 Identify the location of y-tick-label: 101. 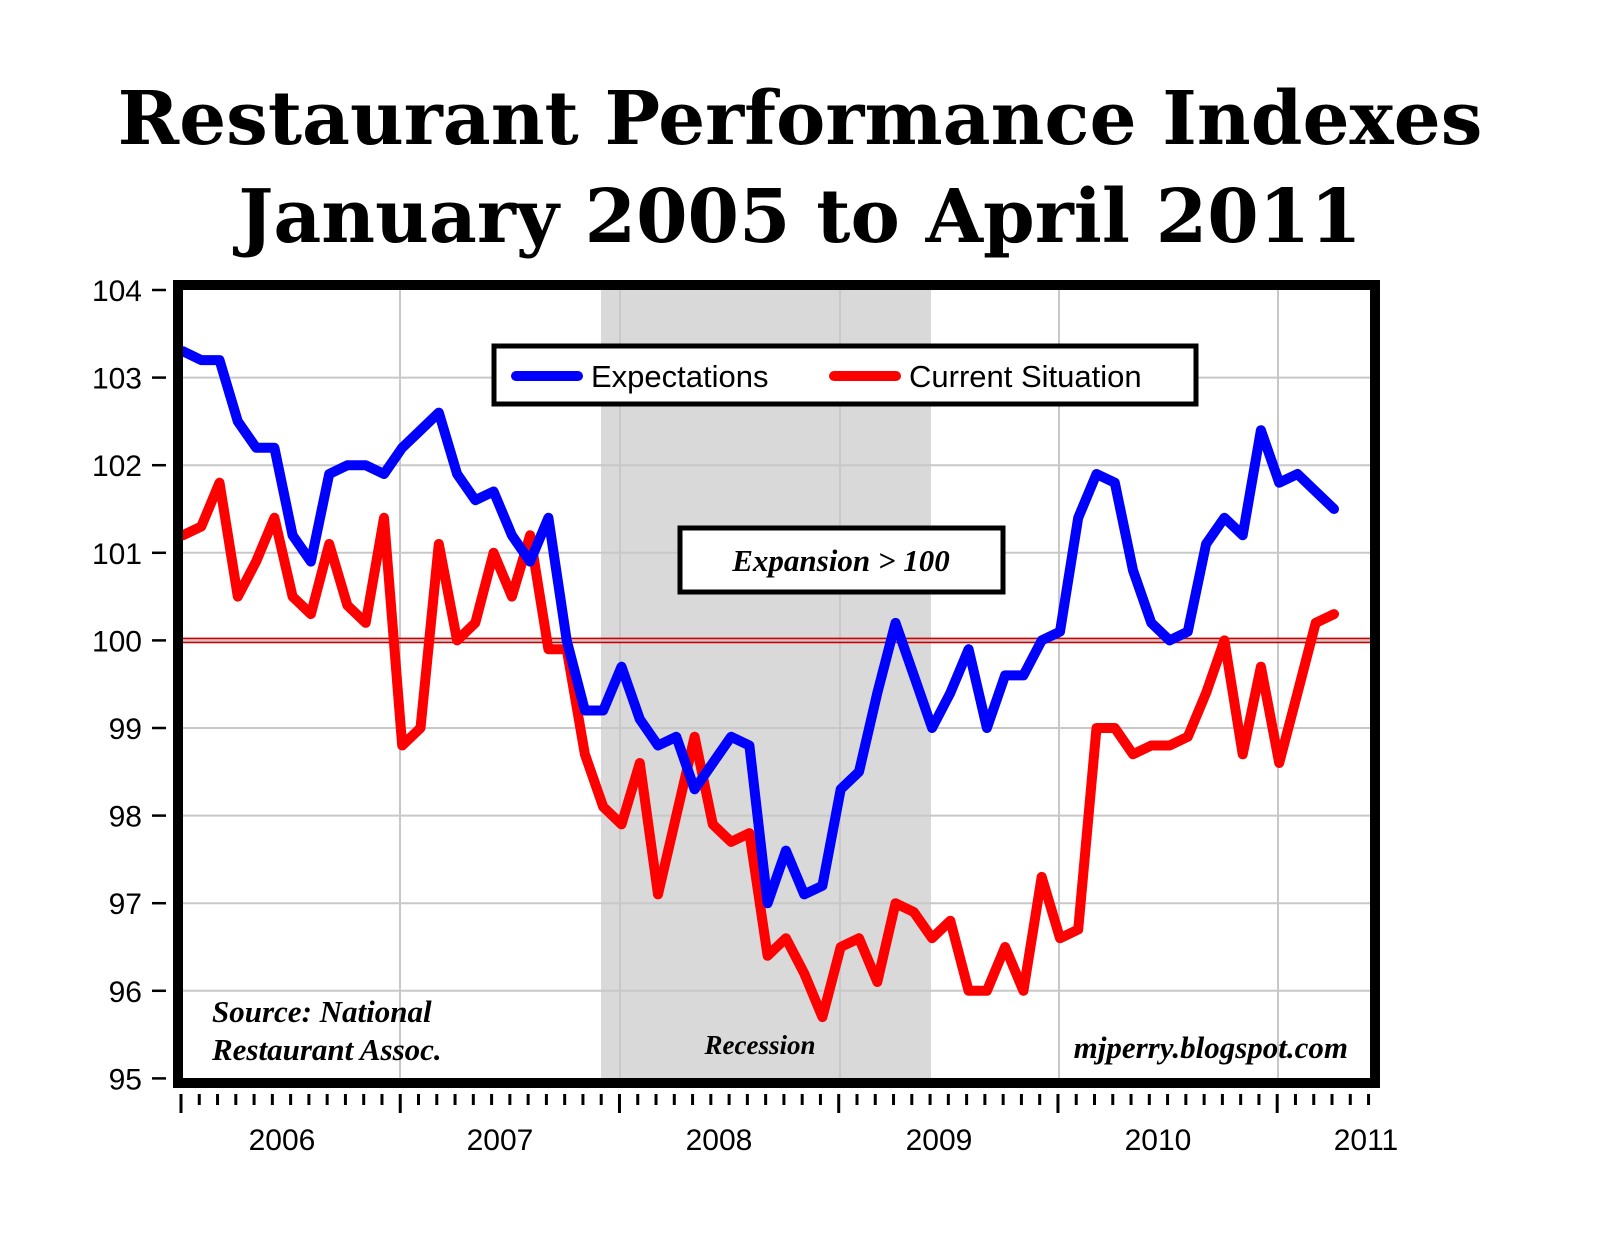
(117, 554).